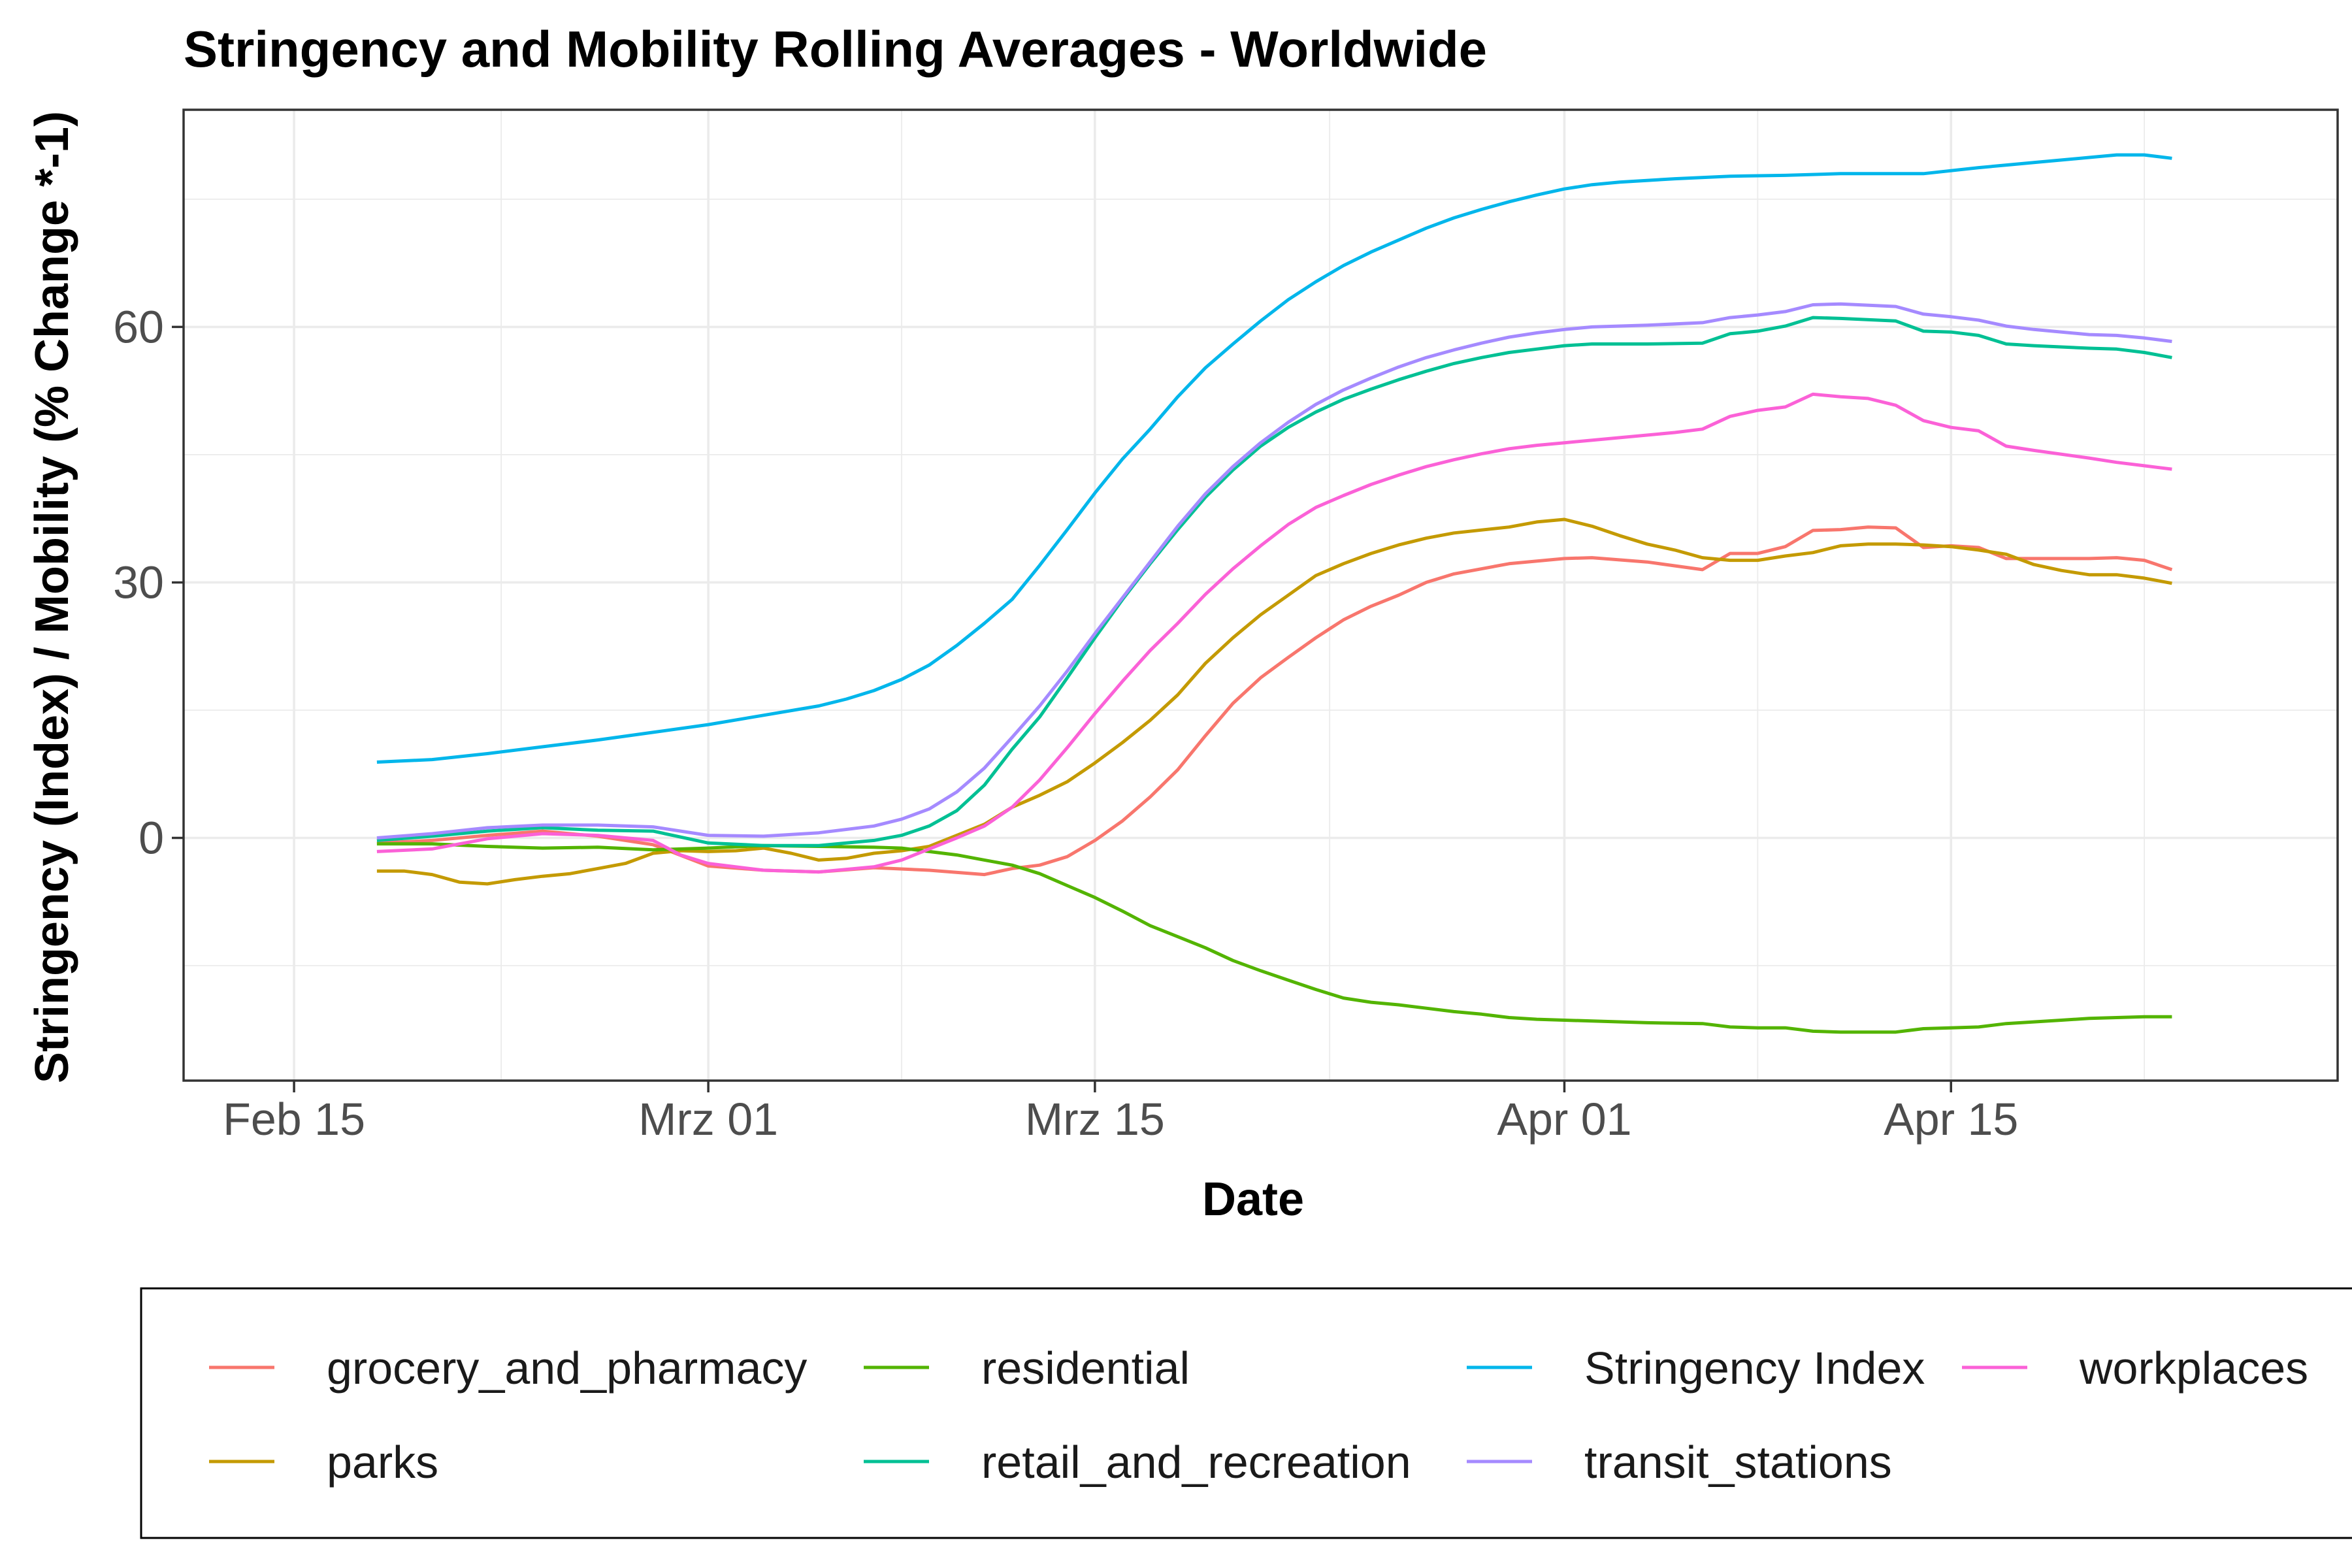 The width and height of the screenshot is (2352, 1568). Describe the element at coordinates (138, 582) in the screenshot. I see `y-tick-label: 30` at that location.